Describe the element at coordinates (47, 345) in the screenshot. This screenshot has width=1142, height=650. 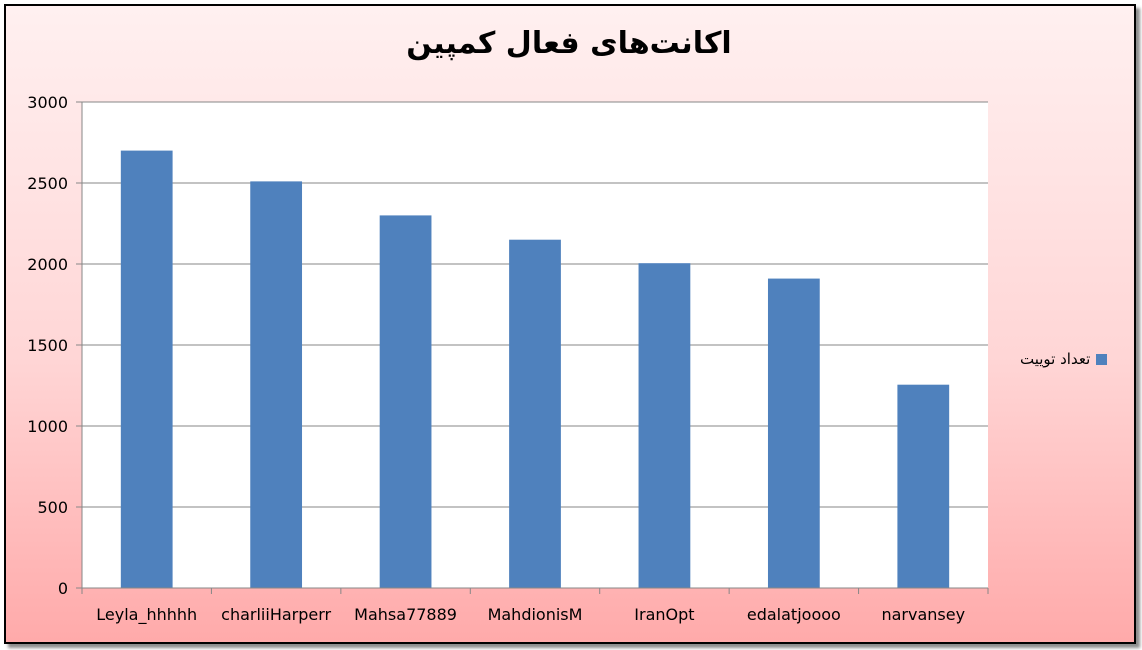
I see `y-tick-label: 1500` at that location.